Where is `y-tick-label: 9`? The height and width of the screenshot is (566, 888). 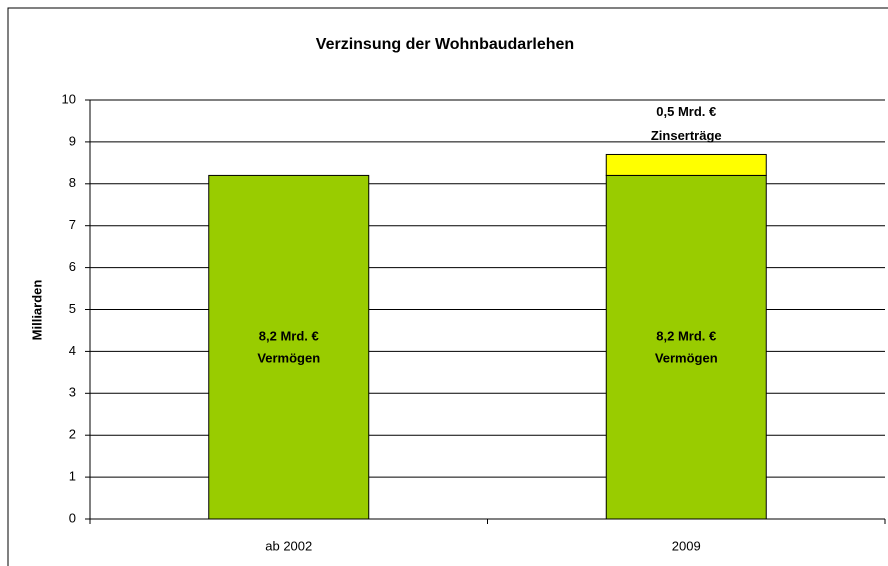 y-tick-label: 9 is located at coordinates (72, 140).